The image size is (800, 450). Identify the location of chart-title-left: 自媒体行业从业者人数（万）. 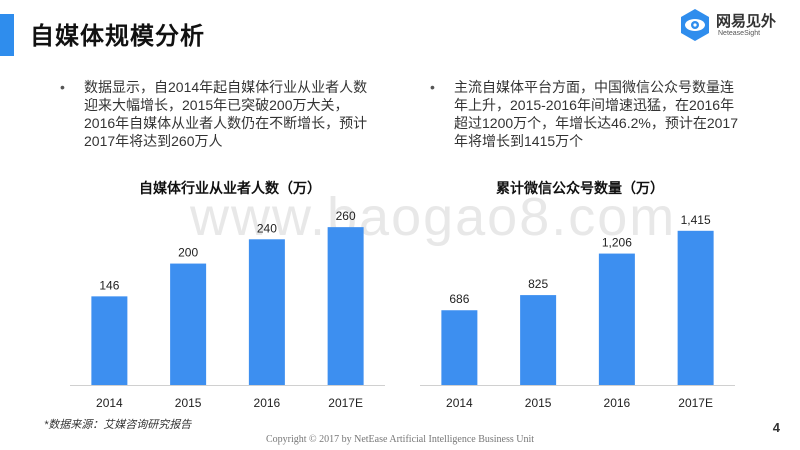
(230, 188).